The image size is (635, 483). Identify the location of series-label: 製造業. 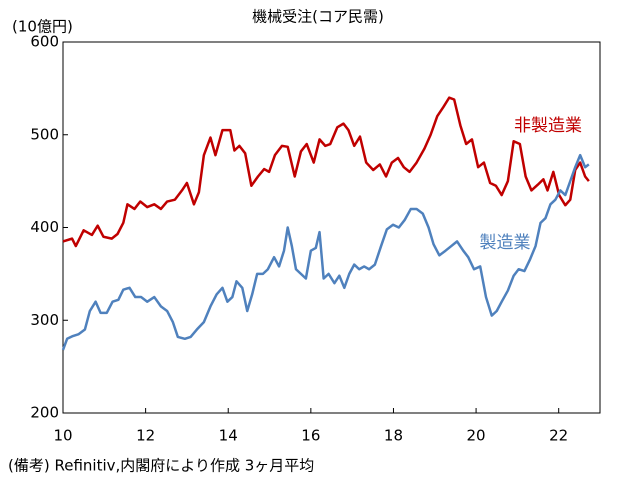
(505, 243).